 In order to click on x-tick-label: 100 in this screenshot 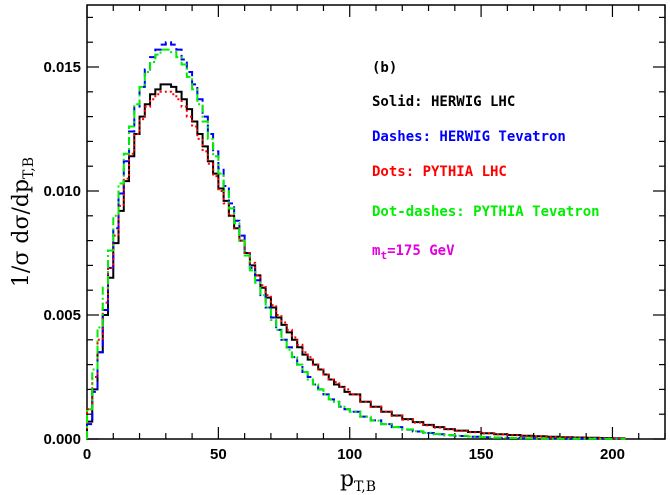, I will do `click(349, 454)`.